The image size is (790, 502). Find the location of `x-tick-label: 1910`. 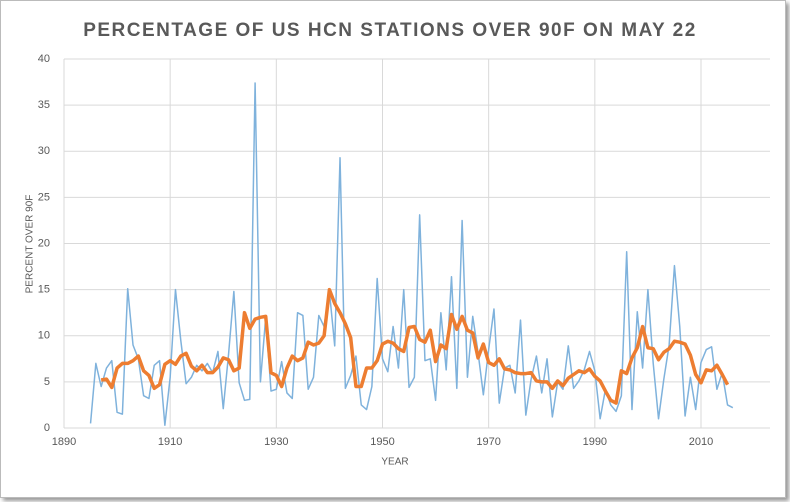

x-tick-label: 1910 is located at coordinates (170, 442).